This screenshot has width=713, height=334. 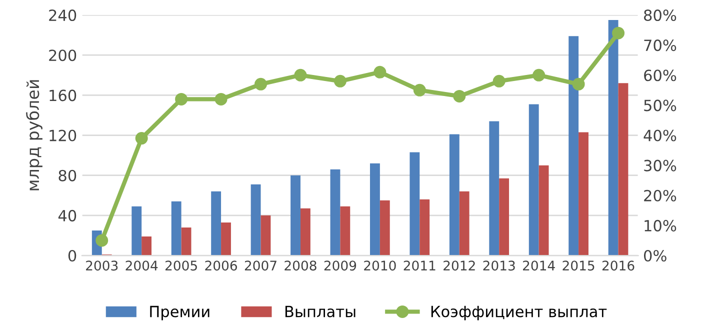 I want to click on x-tick-label: 2016, so click(x=618, y=265).